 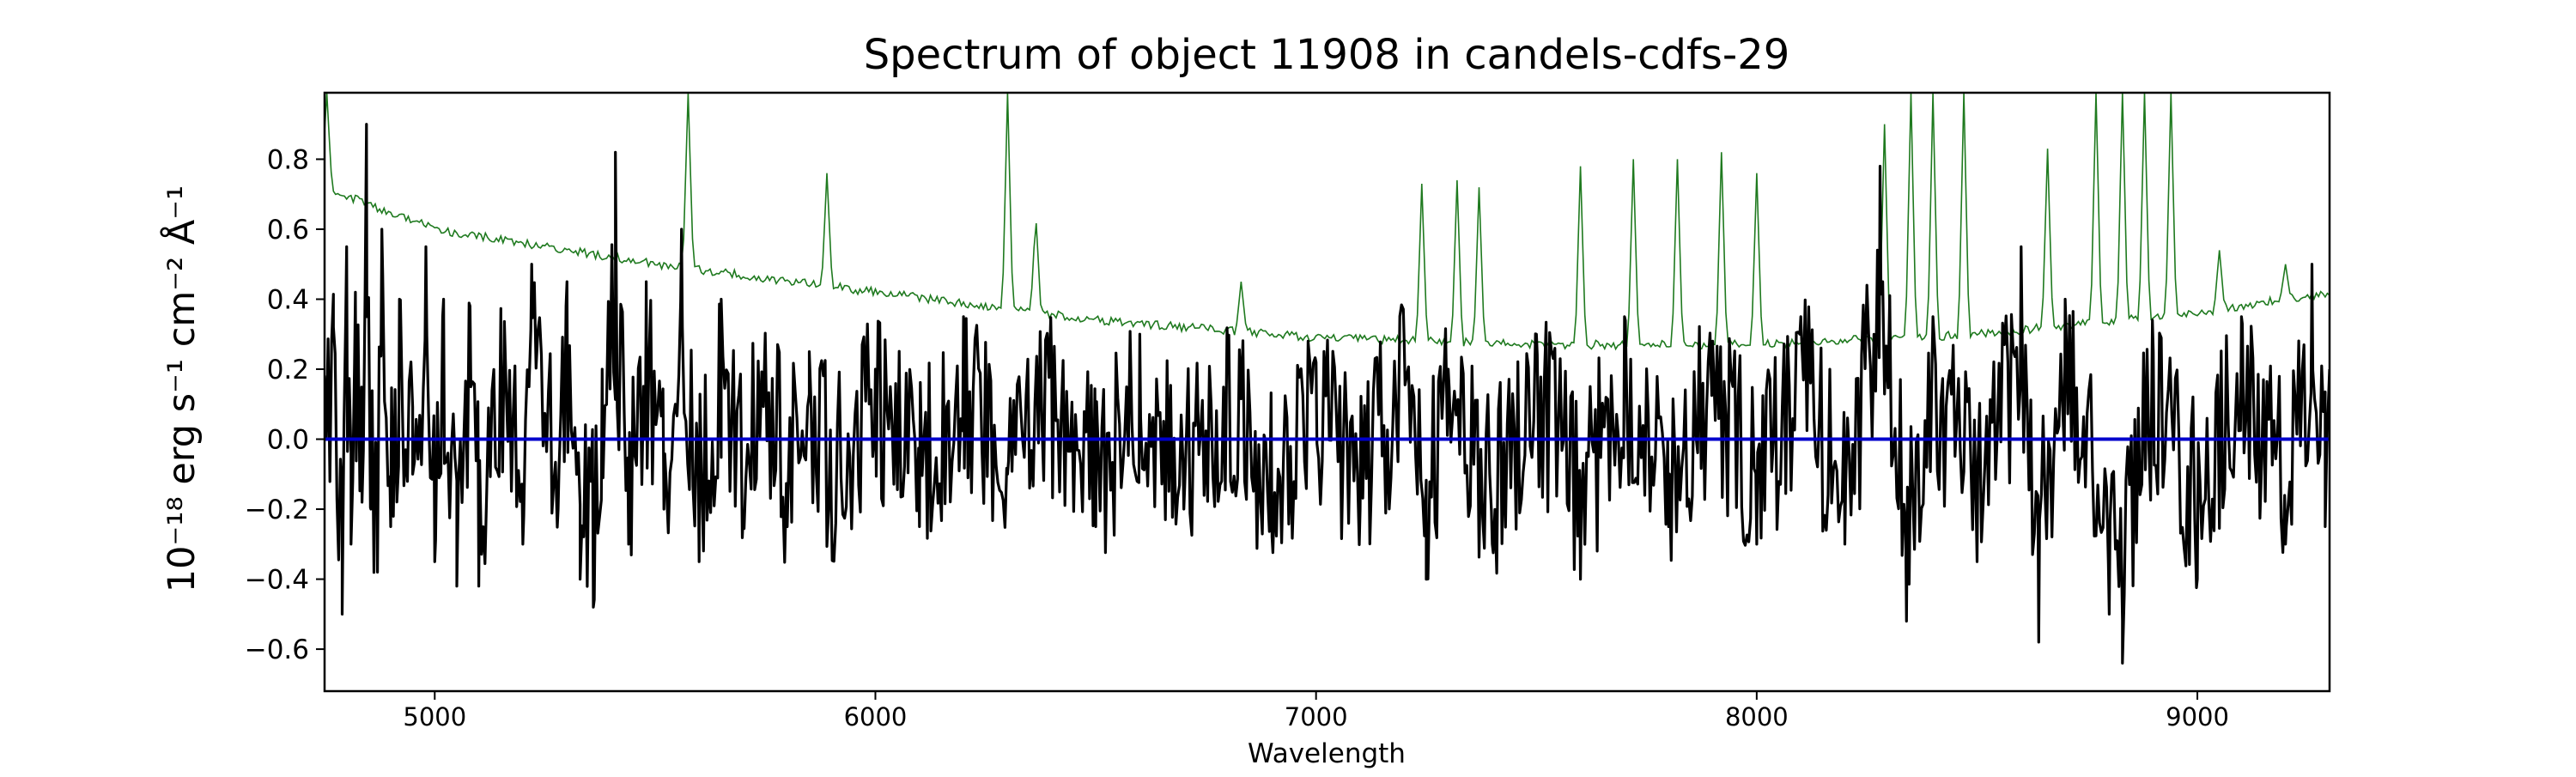 What do you see at coordinates (288, 440) in the screenshot?
I see `y-tick-label: 0.0` at bounding box center [288, 440].